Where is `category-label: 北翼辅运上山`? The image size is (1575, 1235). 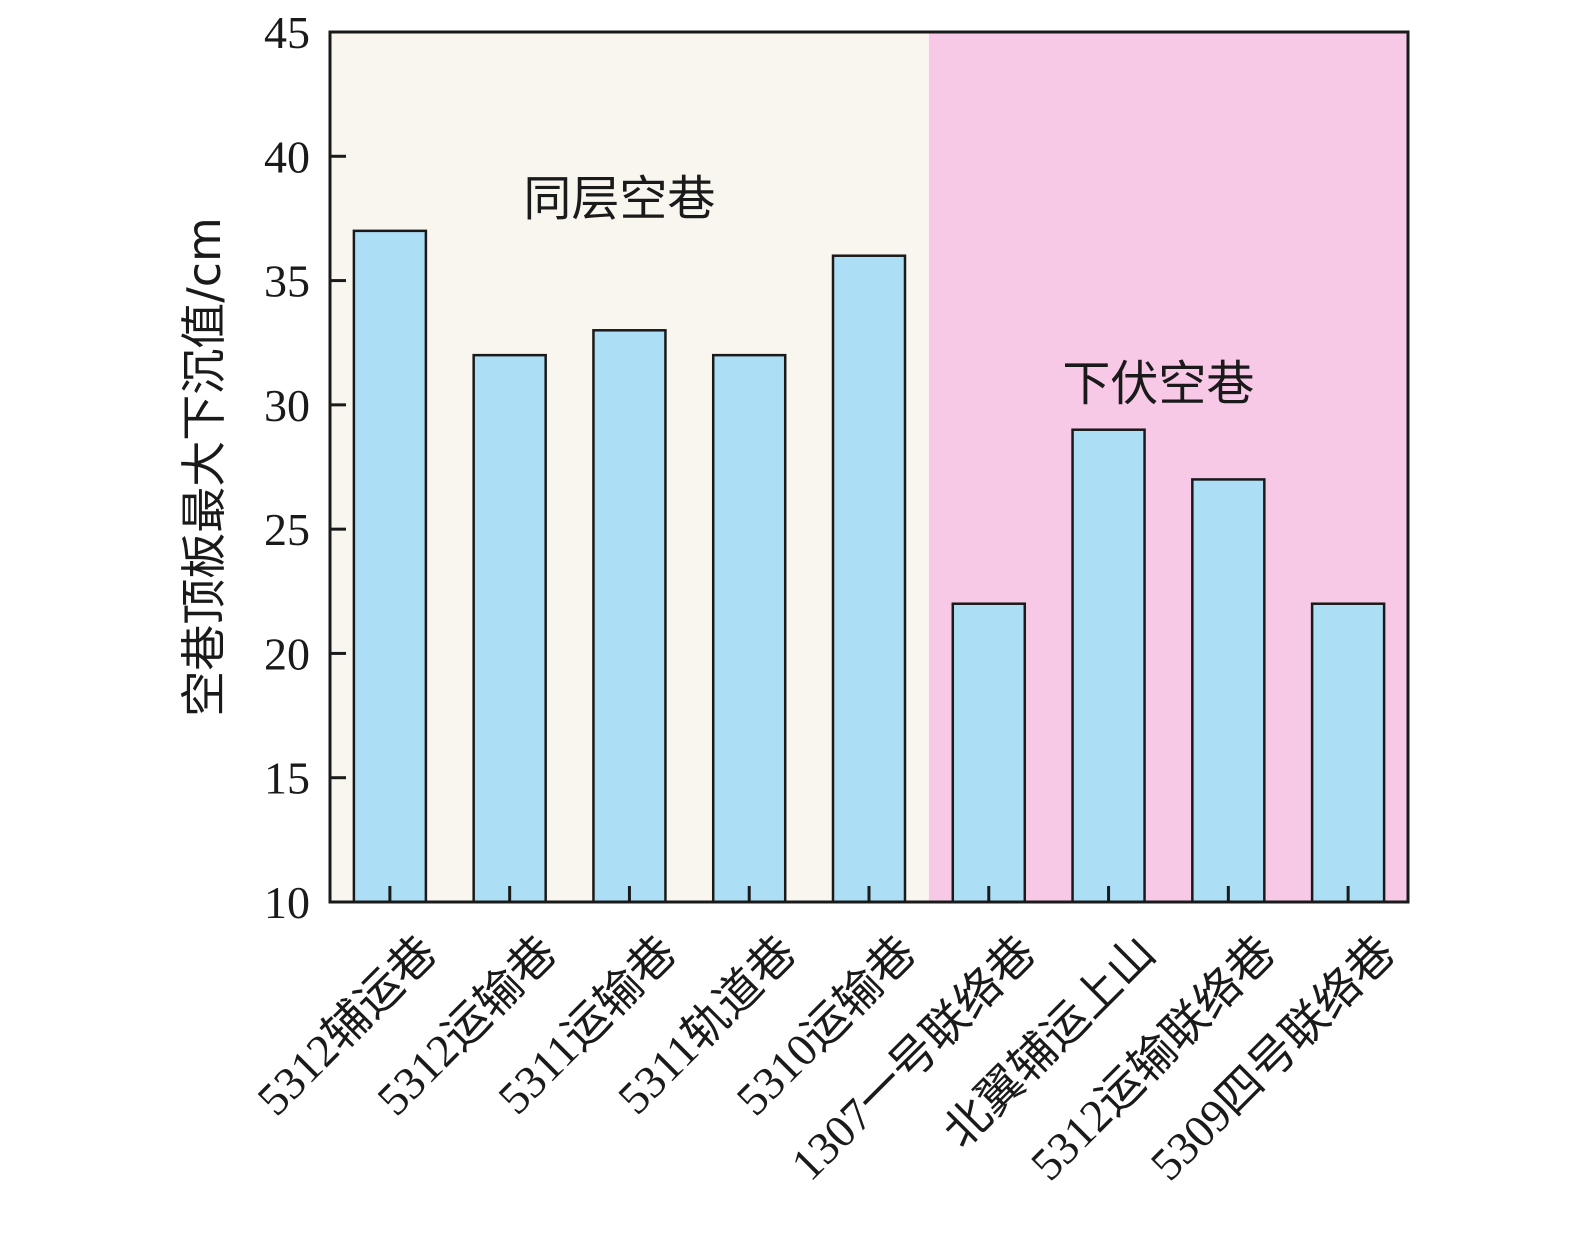 category-label: 北翼辅运上山 is located at coordinates (1049, 1041).